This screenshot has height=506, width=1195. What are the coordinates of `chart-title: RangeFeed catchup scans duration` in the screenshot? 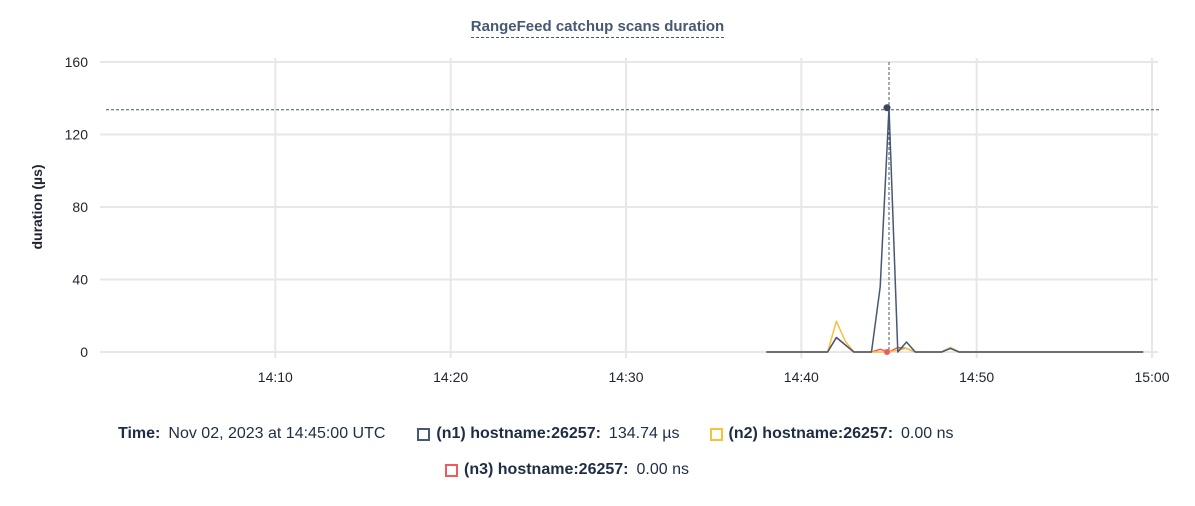 It's located at (597, 28).